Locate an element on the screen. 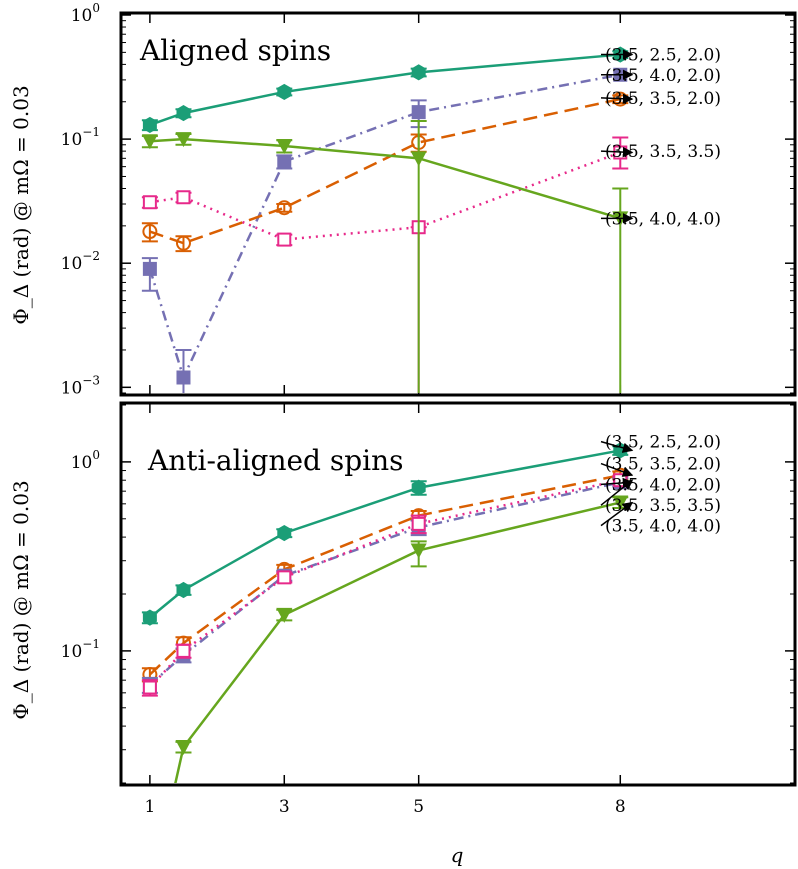 This screenshot has height=869, width=798. x-ticks: 1 3 5 8 is located at coordinates (384, 807).